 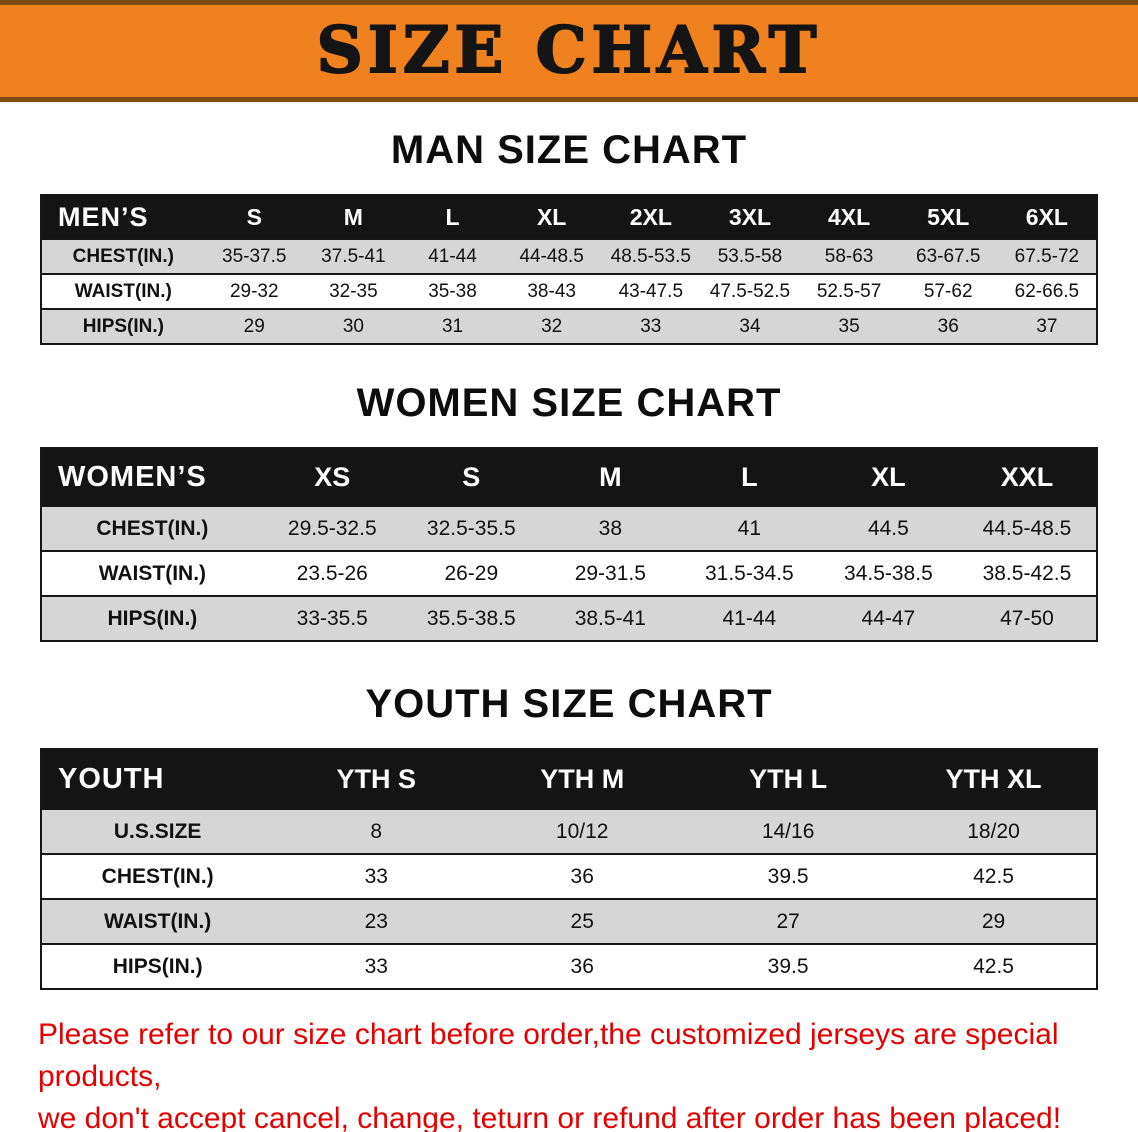 I want to click on size-column-header: XS, so click(x=332, y=477).